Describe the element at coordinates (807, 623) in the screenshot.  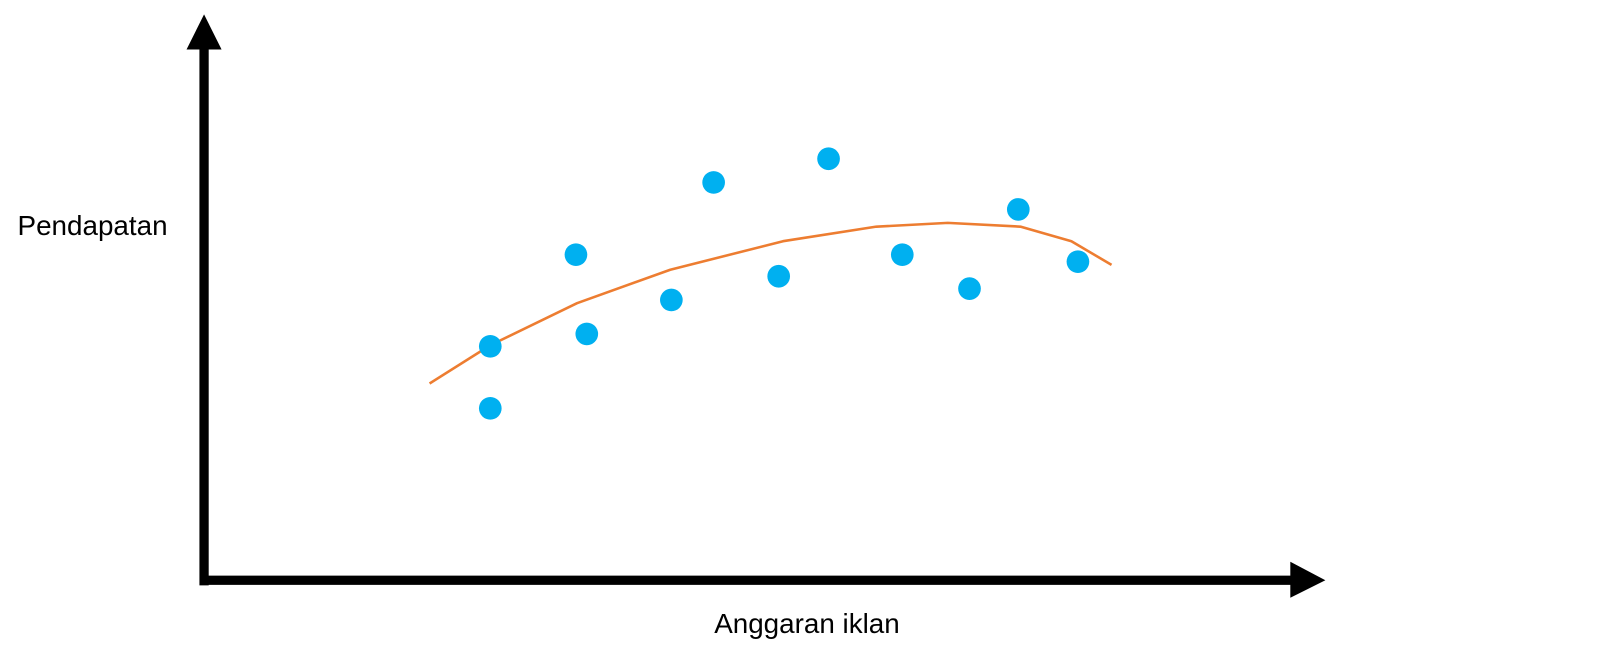
I see `x-axis-label: Anggaran iklan` at that location.